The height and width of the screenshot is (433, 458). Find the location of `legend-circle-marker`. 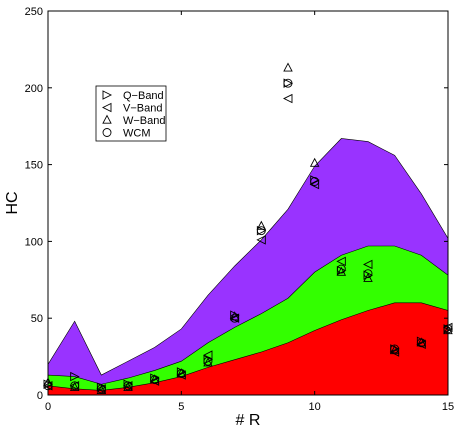

legend-circle-marker is located at coordinates (107, 132).